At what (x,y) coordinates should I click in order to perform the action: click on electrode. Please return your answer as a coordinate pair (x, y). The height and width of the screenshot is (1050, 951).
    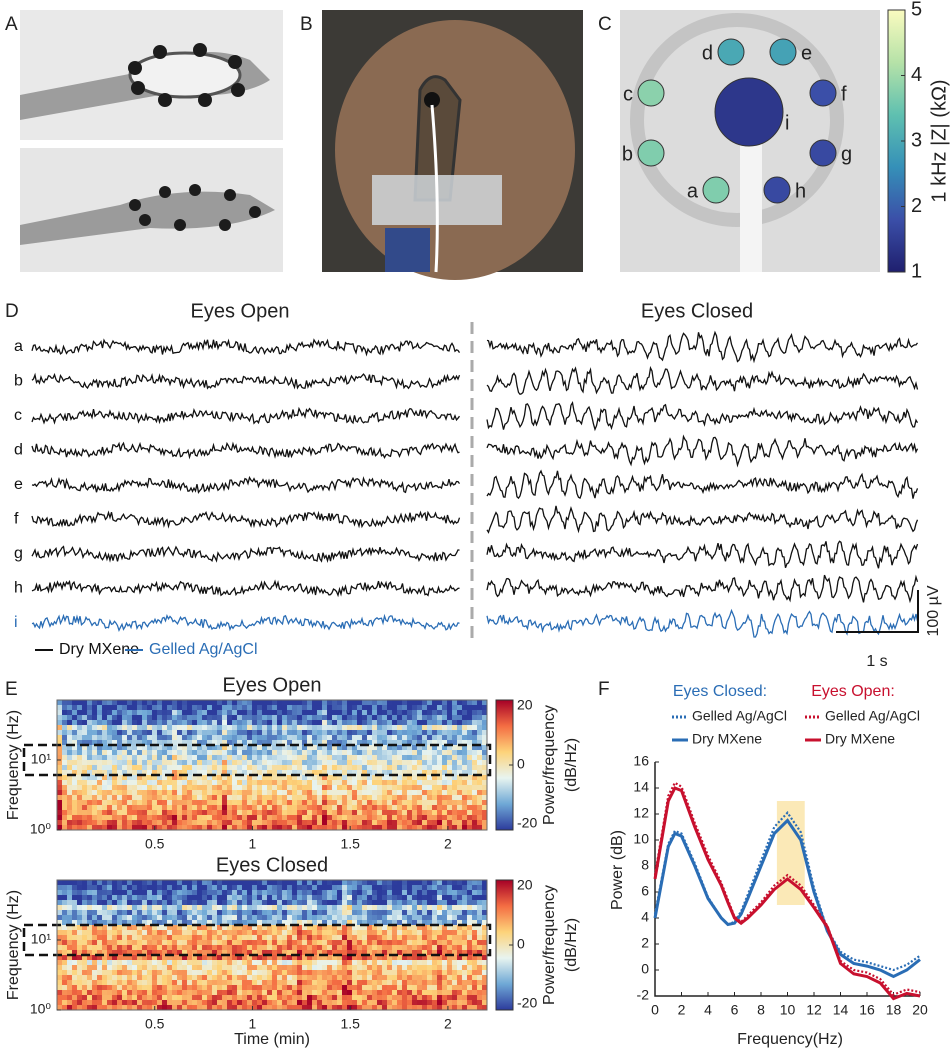
    Looking at the image, I should click on (731, 52).